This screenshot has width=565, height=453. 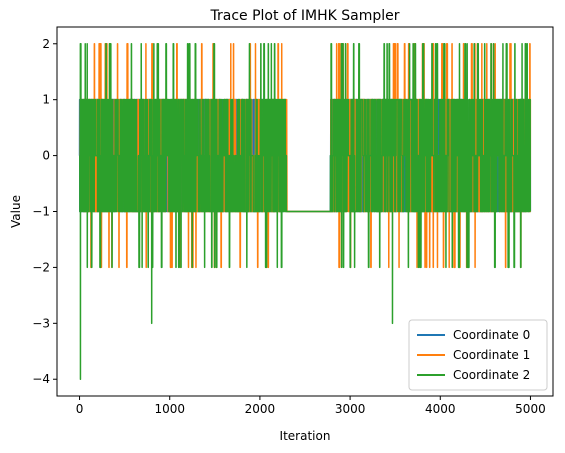 What do you see at coordinates (41, 323) in the screenshot?
I see `y-tick-label: −3` at bounding box center [41, 323].